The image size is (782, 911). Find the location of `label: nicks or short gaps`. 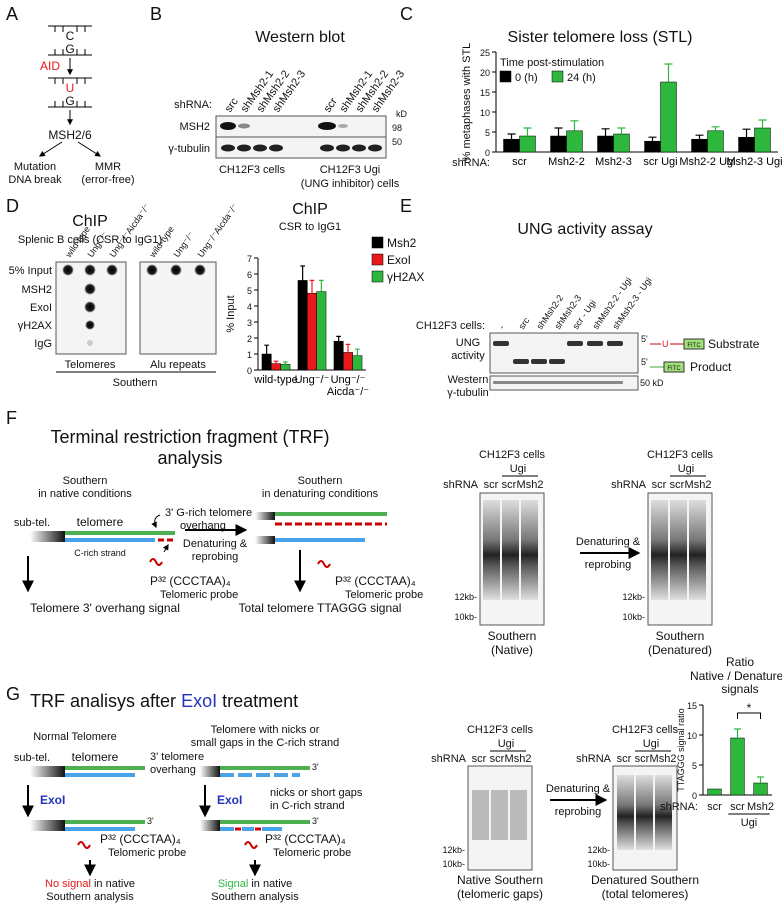

label: nicks or short gaps is located at coordinates (316, 793).